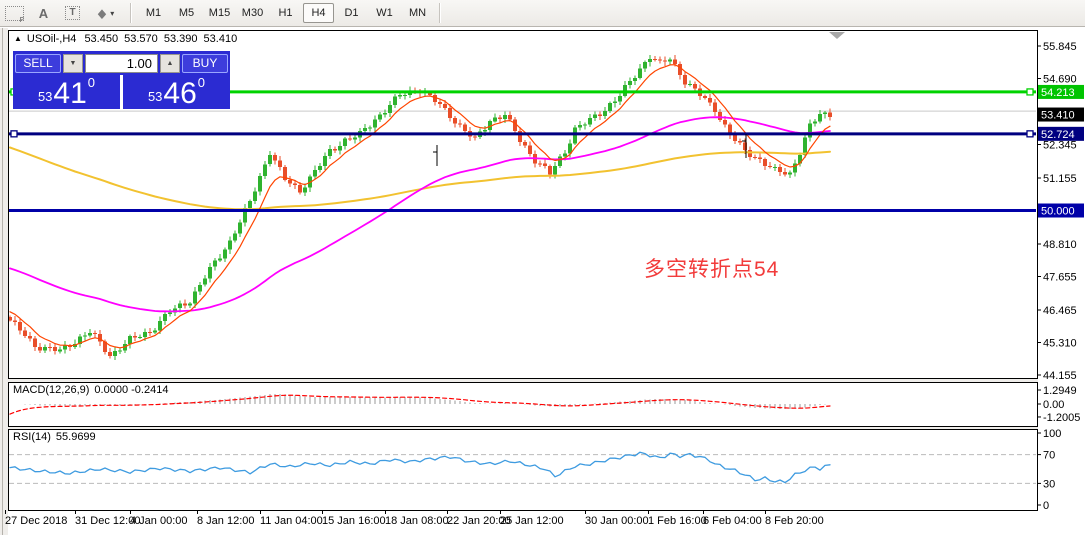 The height and width of the screenshot is (535, 1085). What do you see at coordinates (1060, 245) in the screenshot?
I see `svg-text: 48.810` at bounding box center [1060, 245].